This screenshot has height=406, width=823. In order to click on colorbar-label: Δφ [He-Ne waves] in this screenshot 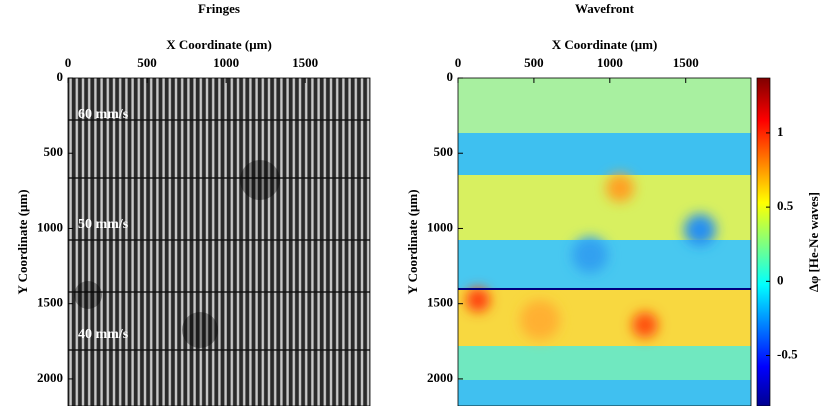, I will do `click(813, 242)`.